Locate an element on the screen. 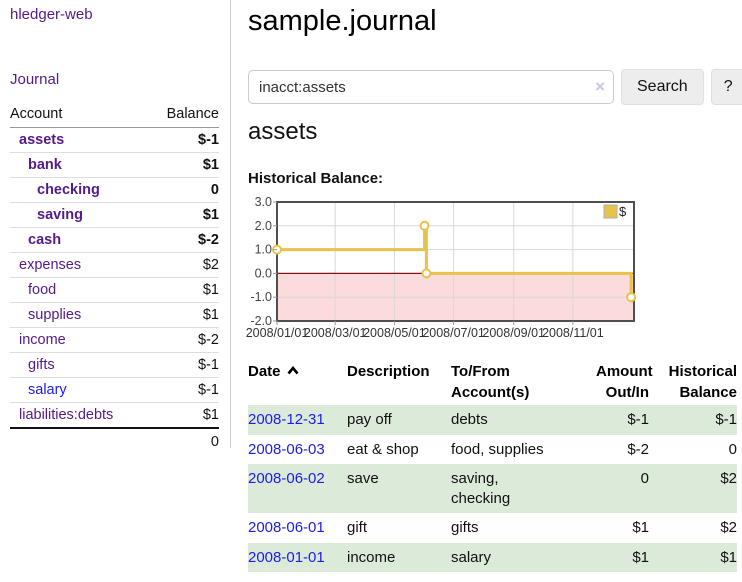 The width and height of the screenshot is (742, 582). accounts-cell: gifts is located at coordinates (465, 527).